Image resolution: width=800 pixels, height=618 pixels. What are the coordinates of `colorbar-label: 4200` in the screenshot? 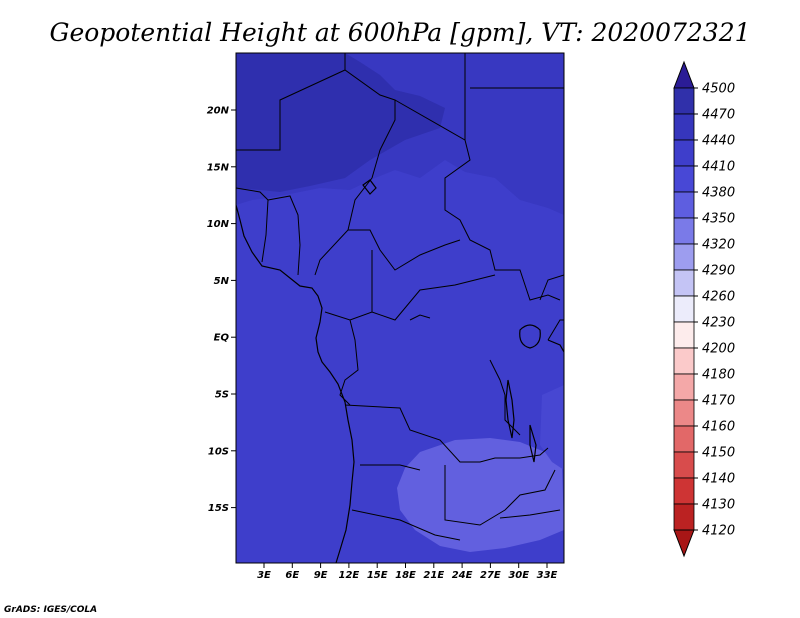 It's located at (718, 349).